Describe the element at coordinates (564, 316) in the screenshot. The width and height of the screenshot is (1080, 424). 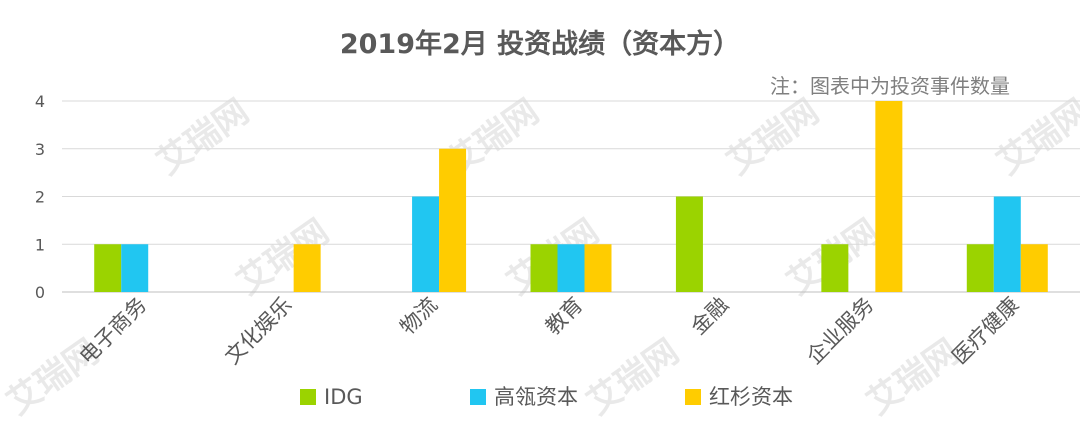
I see `x-tick-label: 教育` at that location.